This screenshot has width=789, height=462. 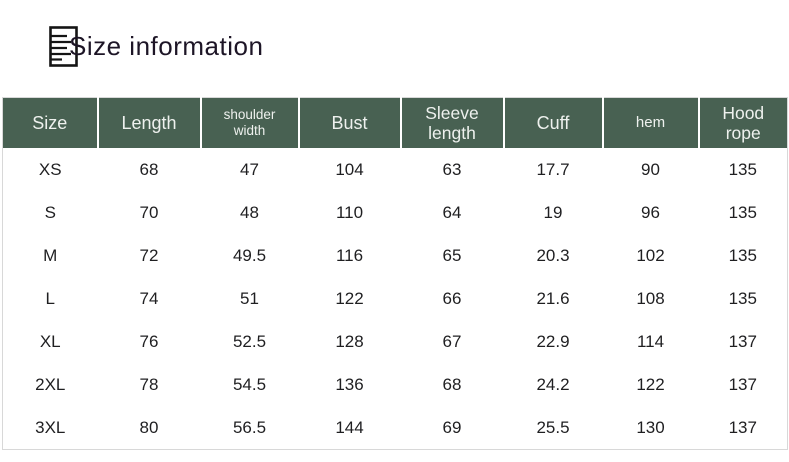 I want to click on hem-value: 130, so click(x=650, y=428).